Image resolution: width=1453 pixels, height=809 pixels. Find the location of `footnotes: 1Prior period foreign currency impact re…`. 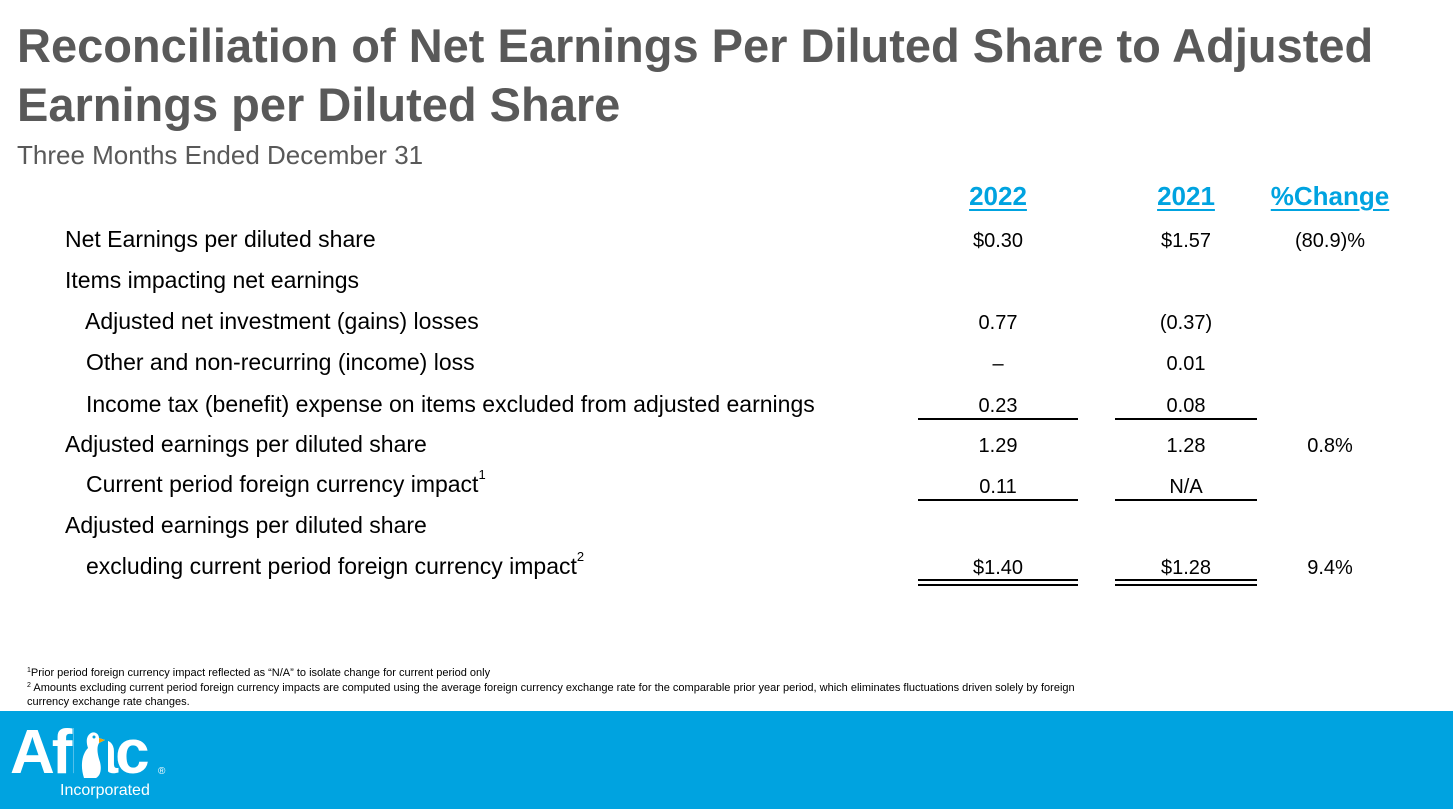

footnotes: 1Prior period foreign currency impact re… is located at coordinates (552, 688).